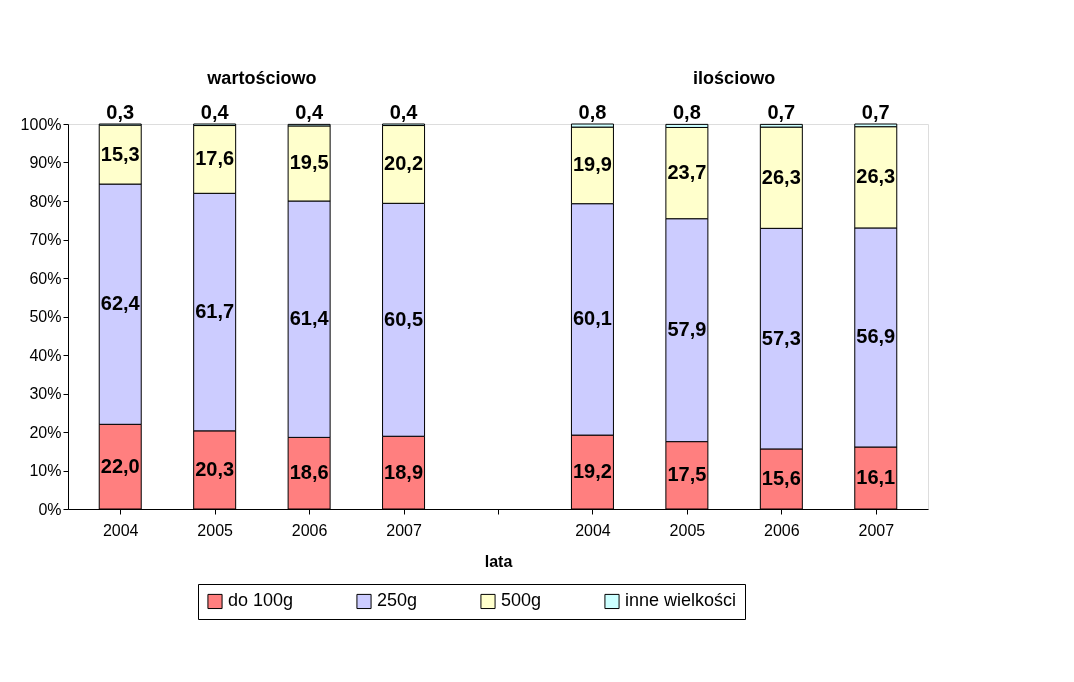  What do you see at coordinates (45, 355) in the screenshot?
I see `y-tick-label: 40%` at bounding box center [45, 355].